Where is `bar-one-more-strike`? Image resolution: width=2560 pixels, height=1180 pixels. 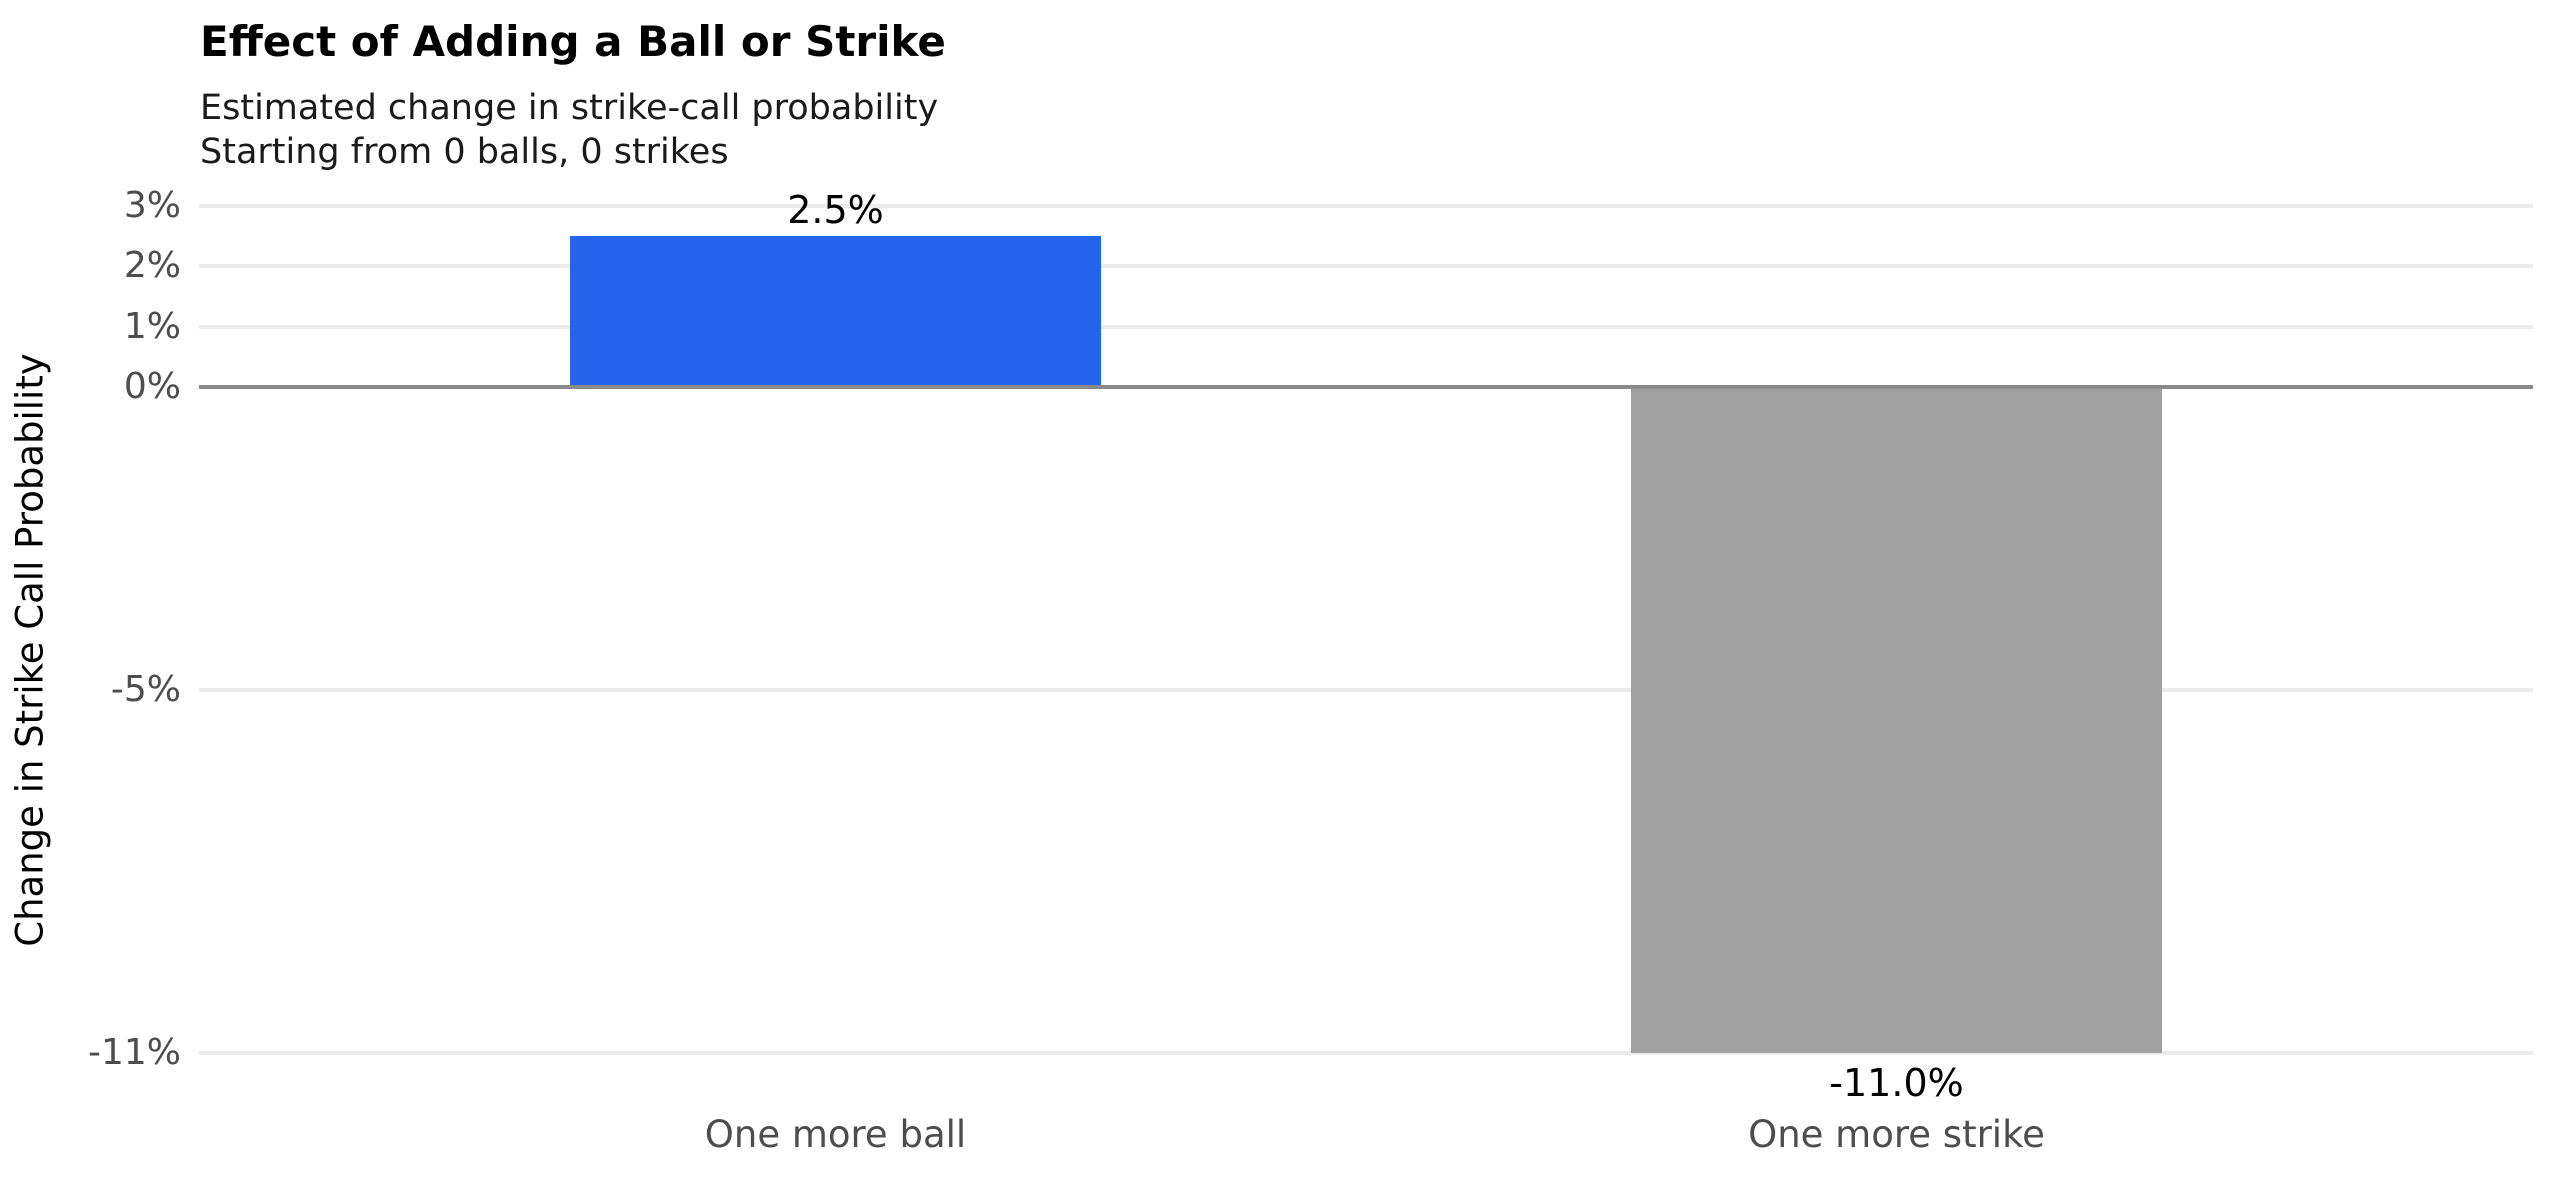 bar-one-more-strike is located at coordinates (1896, 721).